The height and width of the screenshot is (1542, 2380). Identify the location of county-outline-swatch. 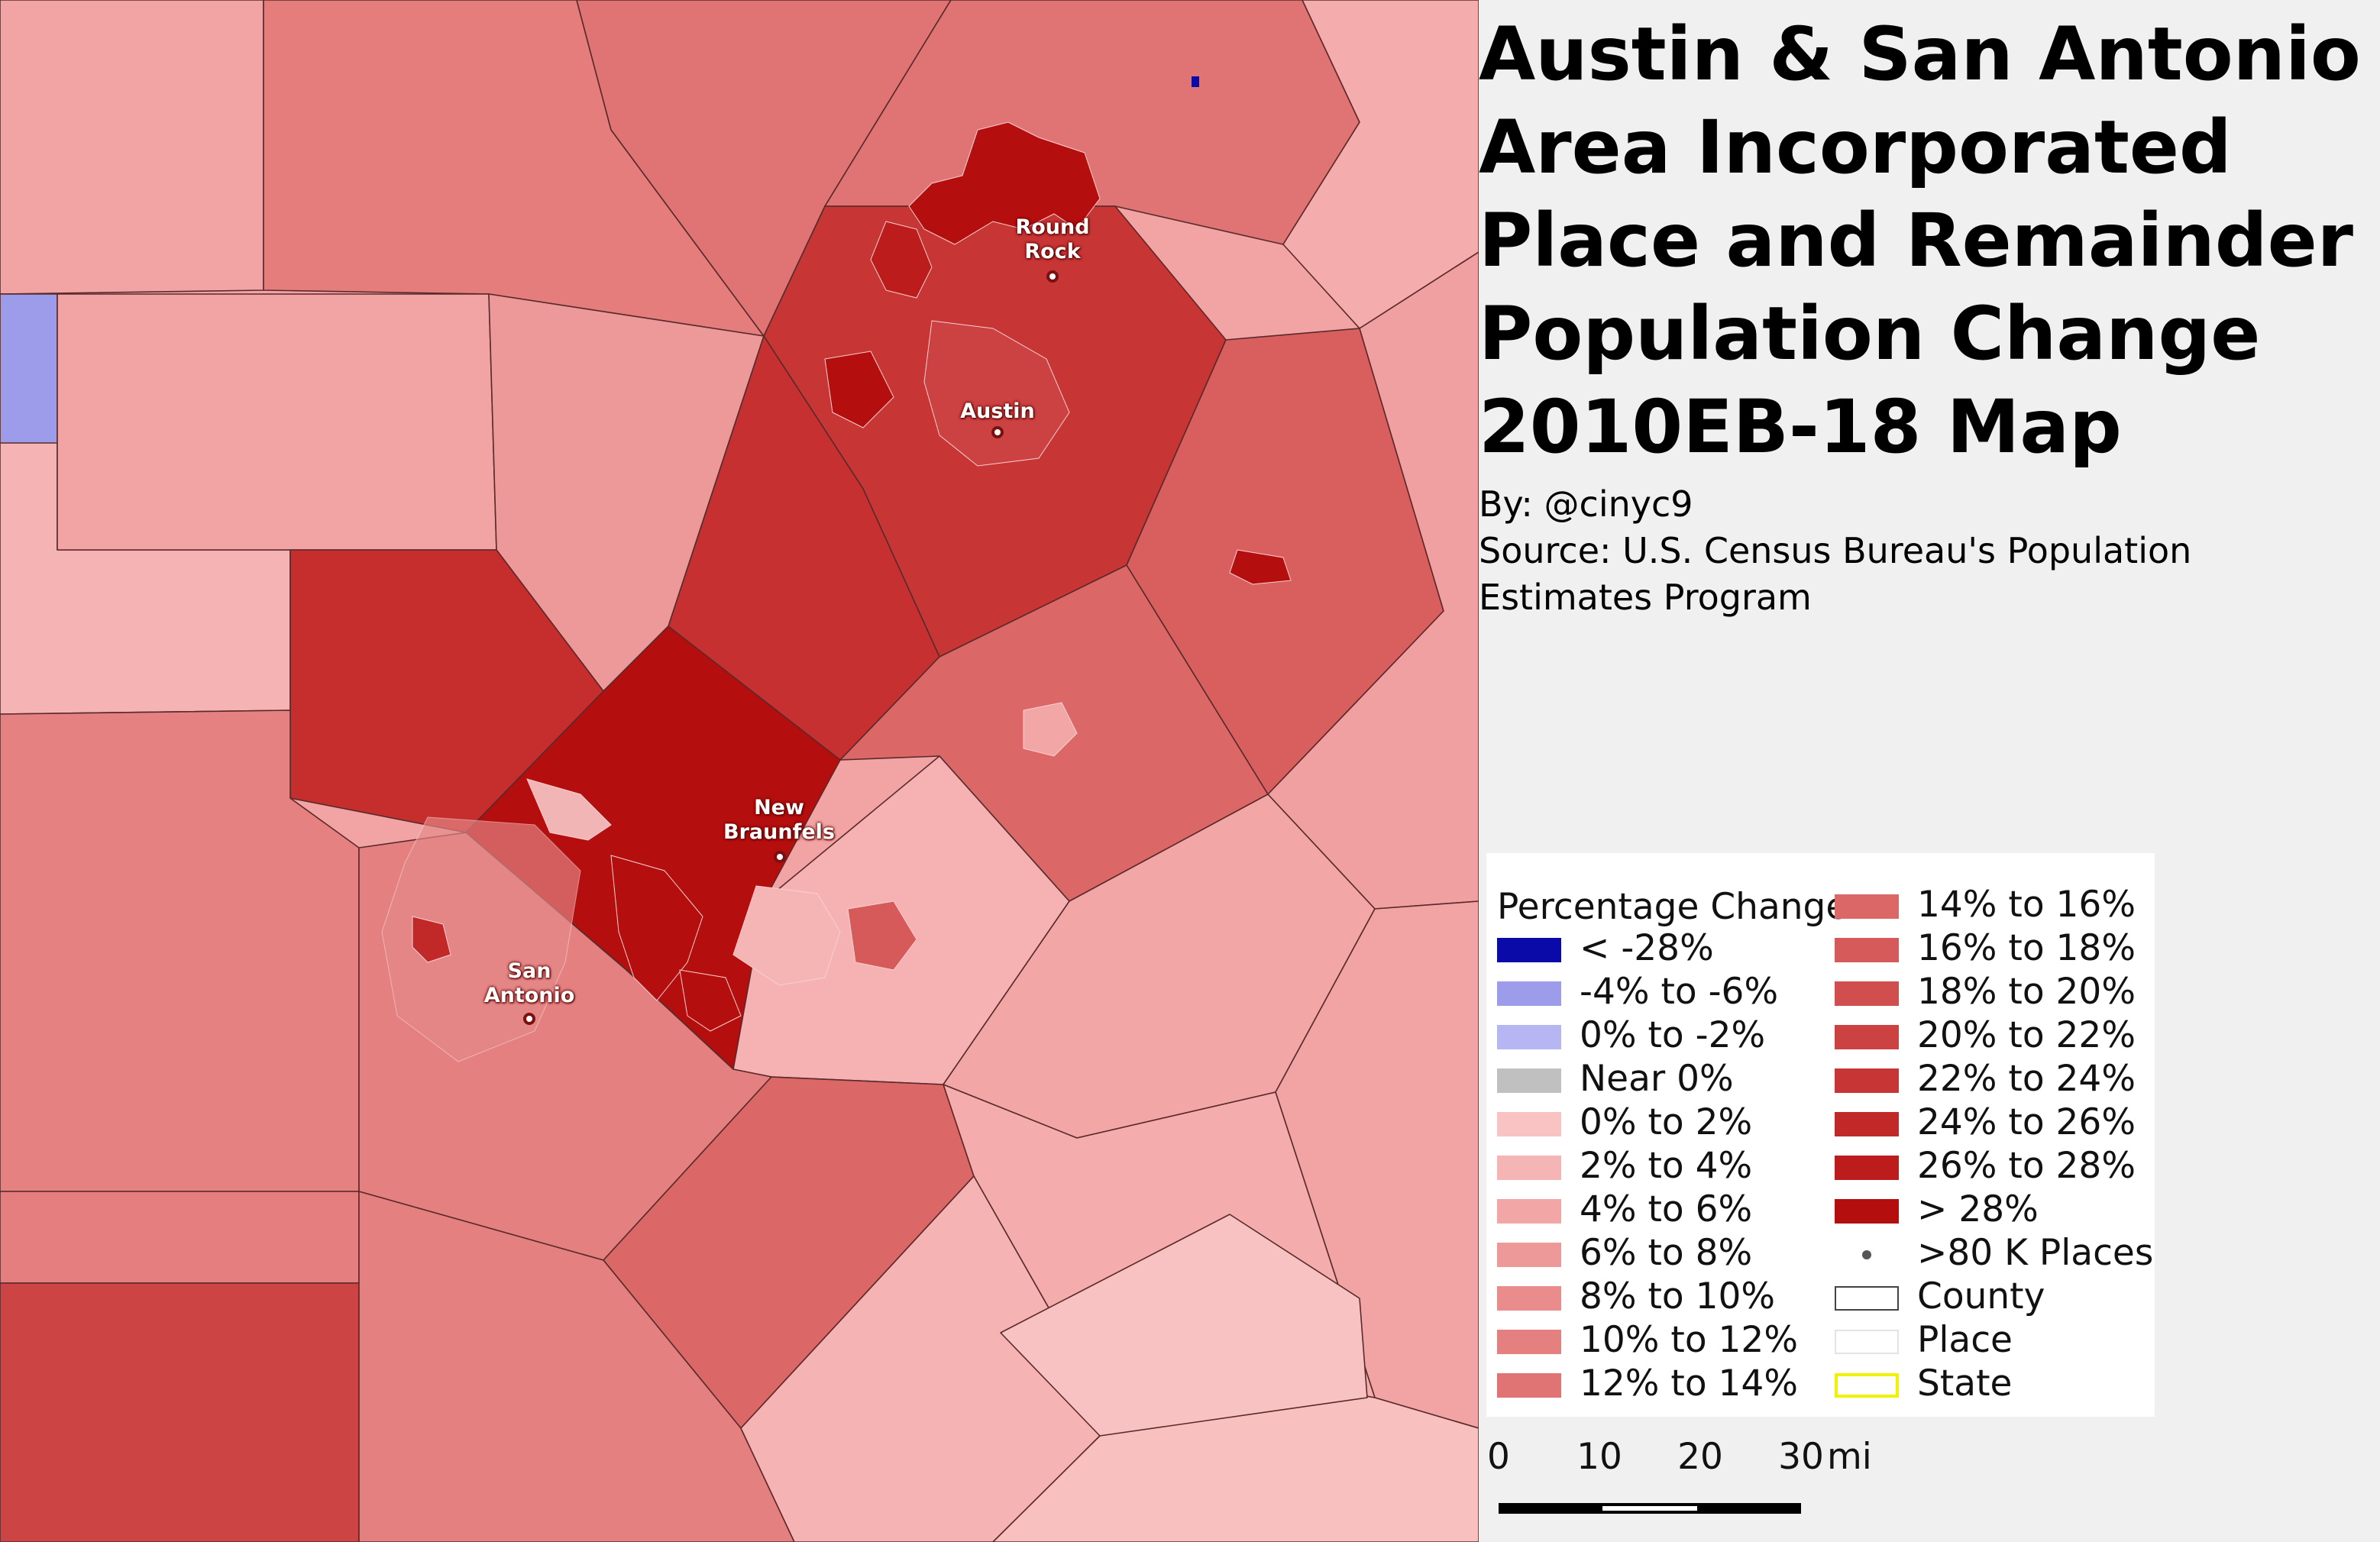
(1867, 1298).